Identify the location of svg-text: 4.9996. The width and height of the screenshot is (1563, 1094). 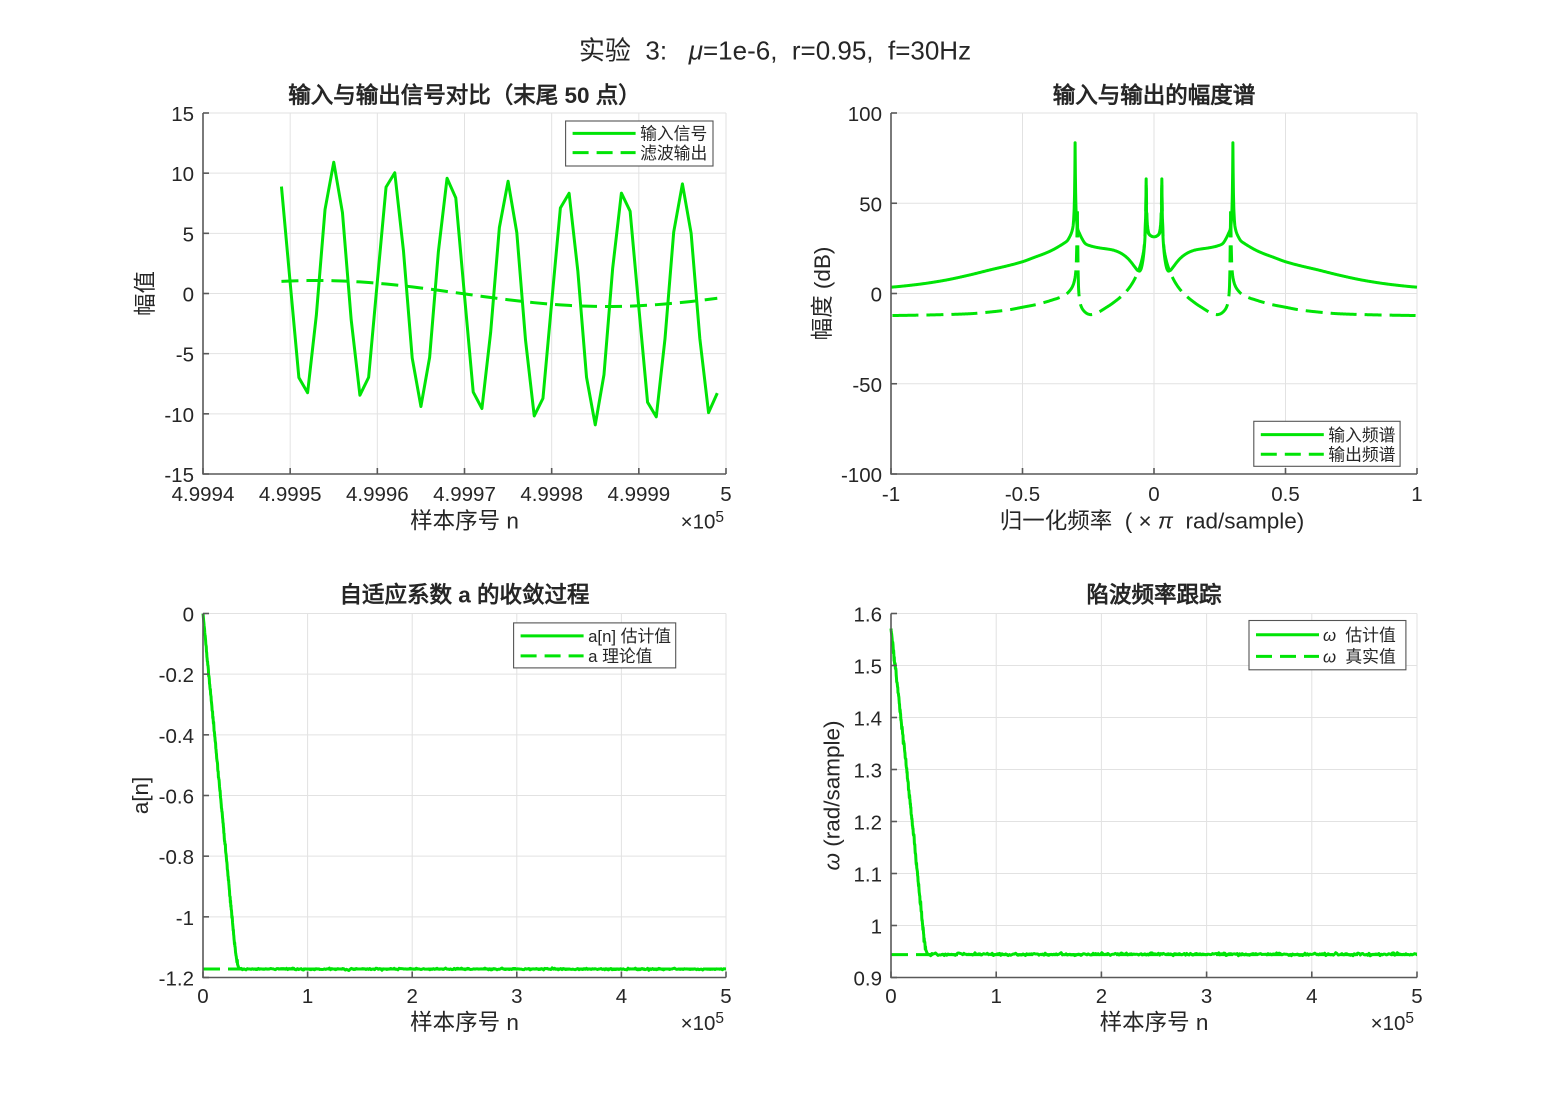
(377, 494).